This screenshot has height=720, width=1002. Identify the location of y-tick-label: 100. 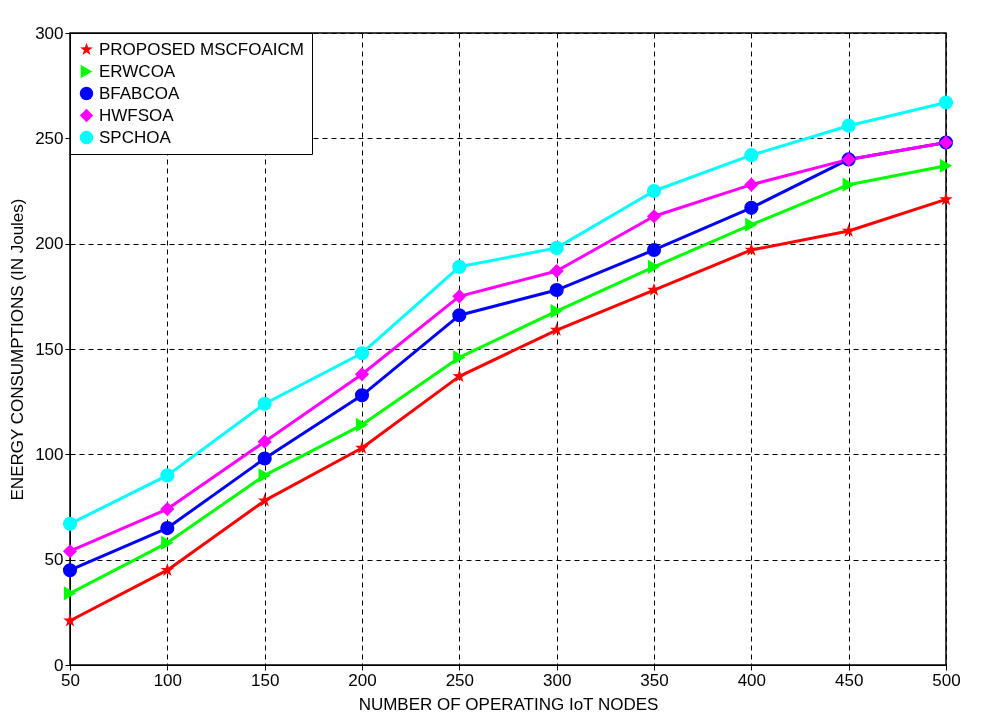
(49, 454).